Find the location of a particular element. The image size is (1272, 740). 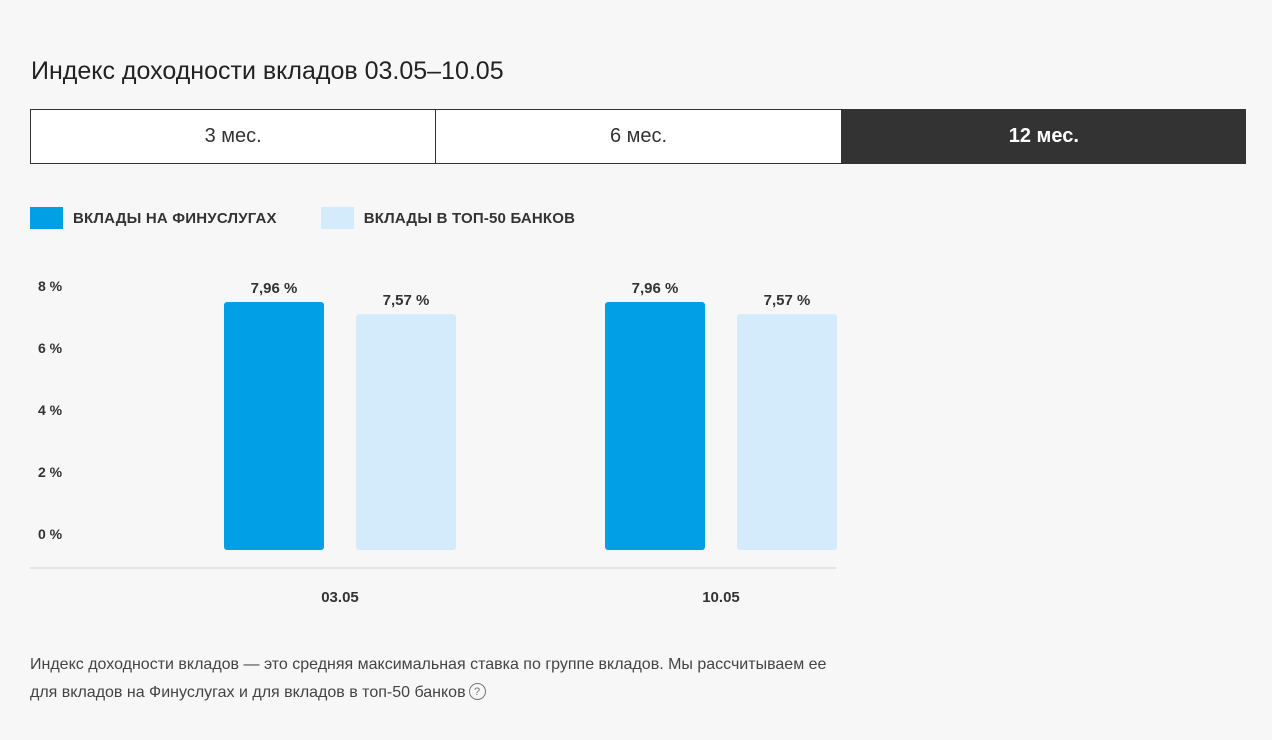

chart-title: Индекс доходности вкладов 03.05–10.05 is located at coordinates (267, 71).